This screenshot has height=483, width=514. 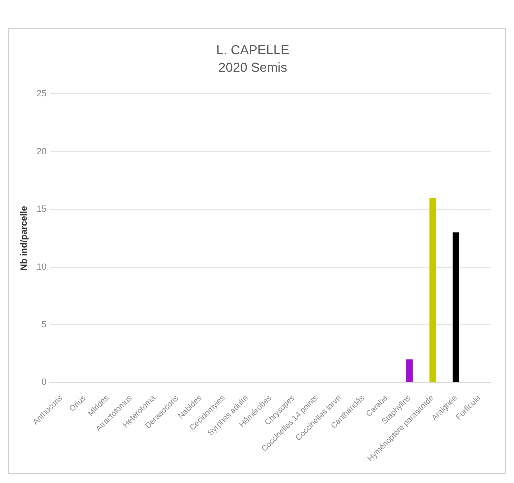 What do you see at coordinates (44, 324) in the screenshot?
I see `y-tick-label: 5` at bounding box center [44, 324].